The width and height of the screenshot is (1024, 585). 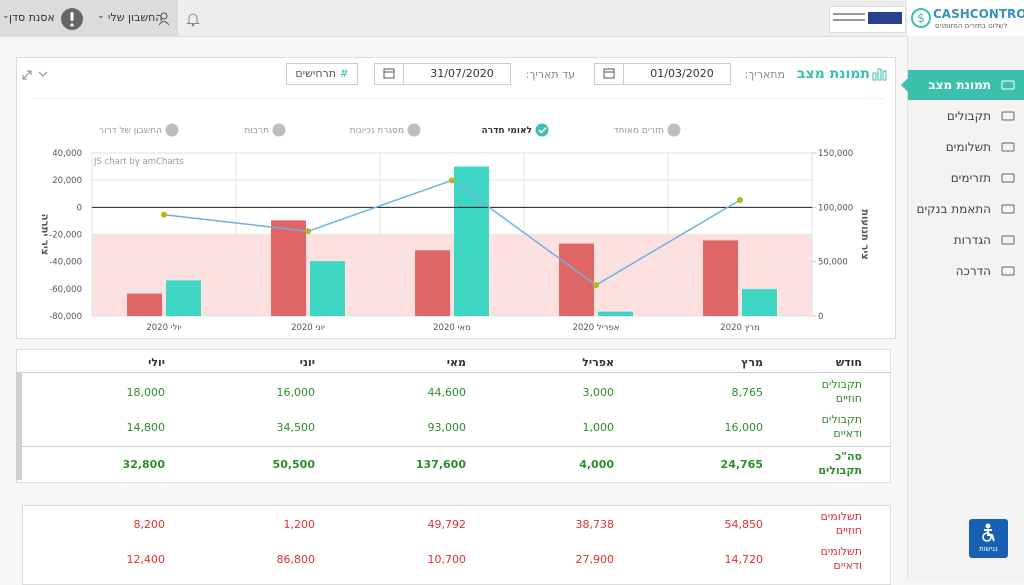 I want to click on table-cell: 49,792, so click(x=447, y=524).